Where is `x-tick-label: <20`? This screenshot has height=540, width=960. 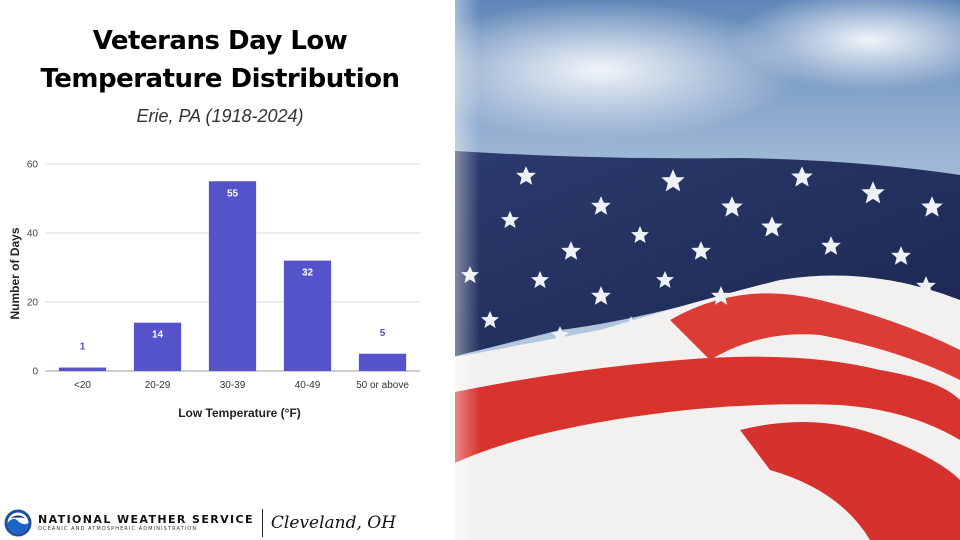 x-tick-label: <20 is located at coordinates (82, 385).